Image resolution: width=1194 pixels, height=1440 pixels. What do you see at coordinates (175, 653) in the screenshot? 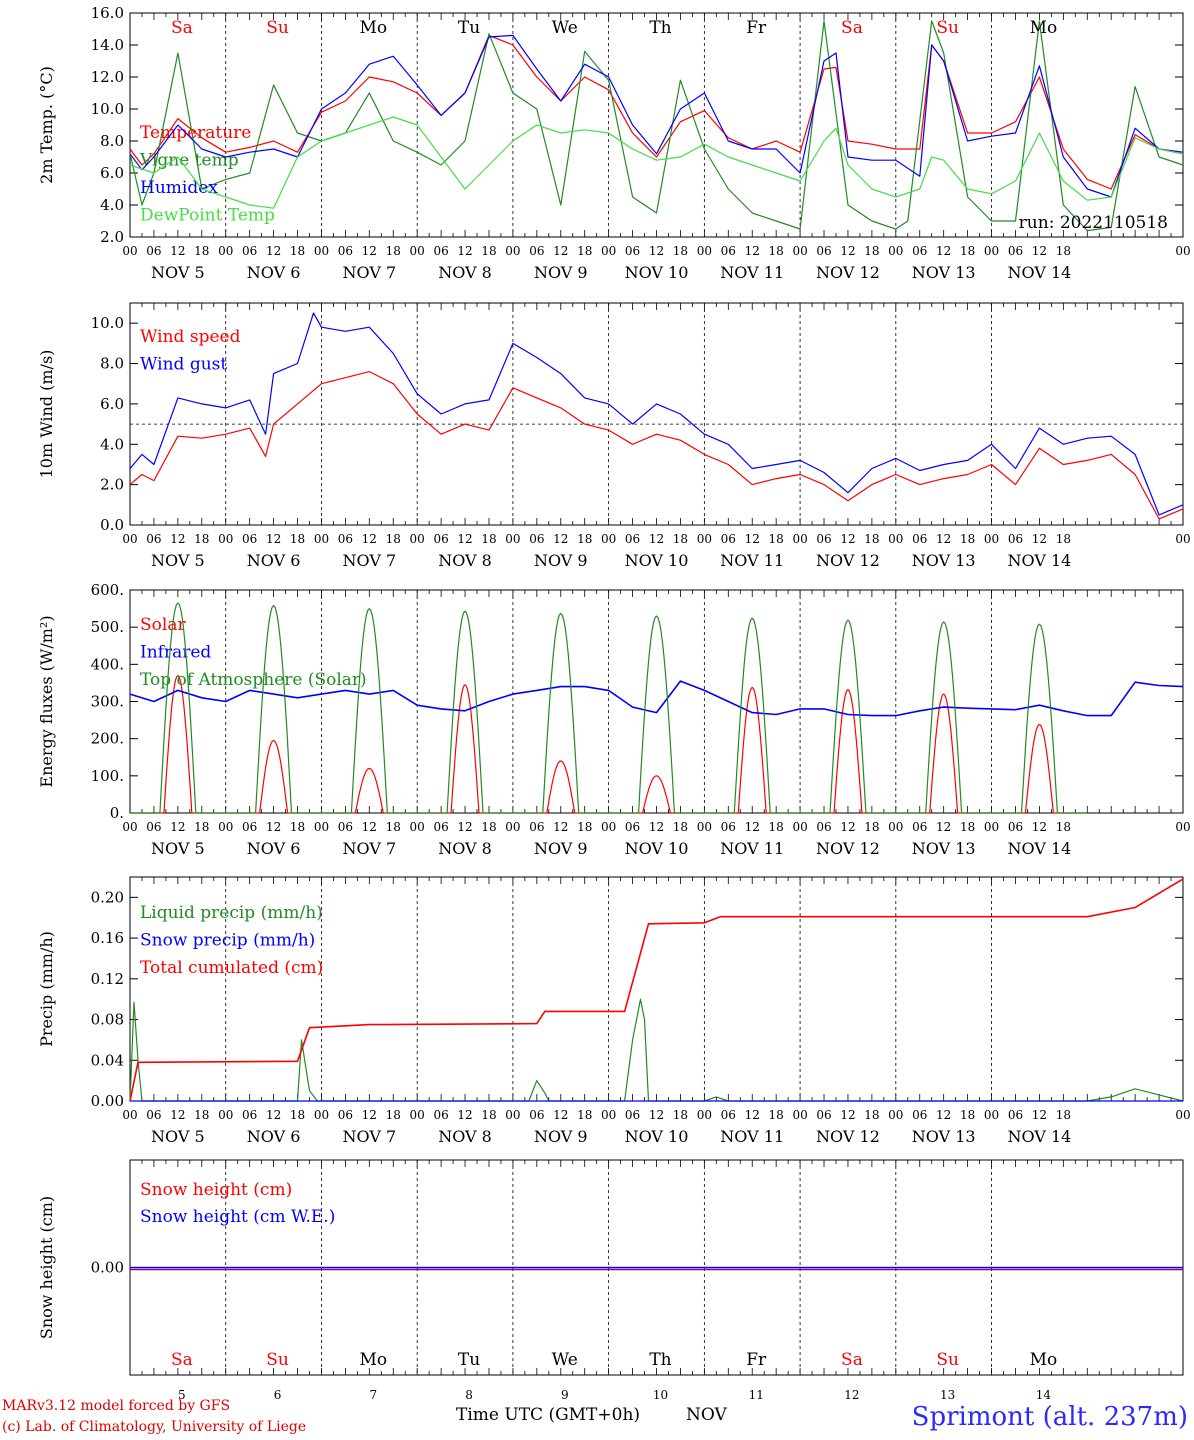
I see `legend-entry: Infrared` at bounding box center [175, 653].